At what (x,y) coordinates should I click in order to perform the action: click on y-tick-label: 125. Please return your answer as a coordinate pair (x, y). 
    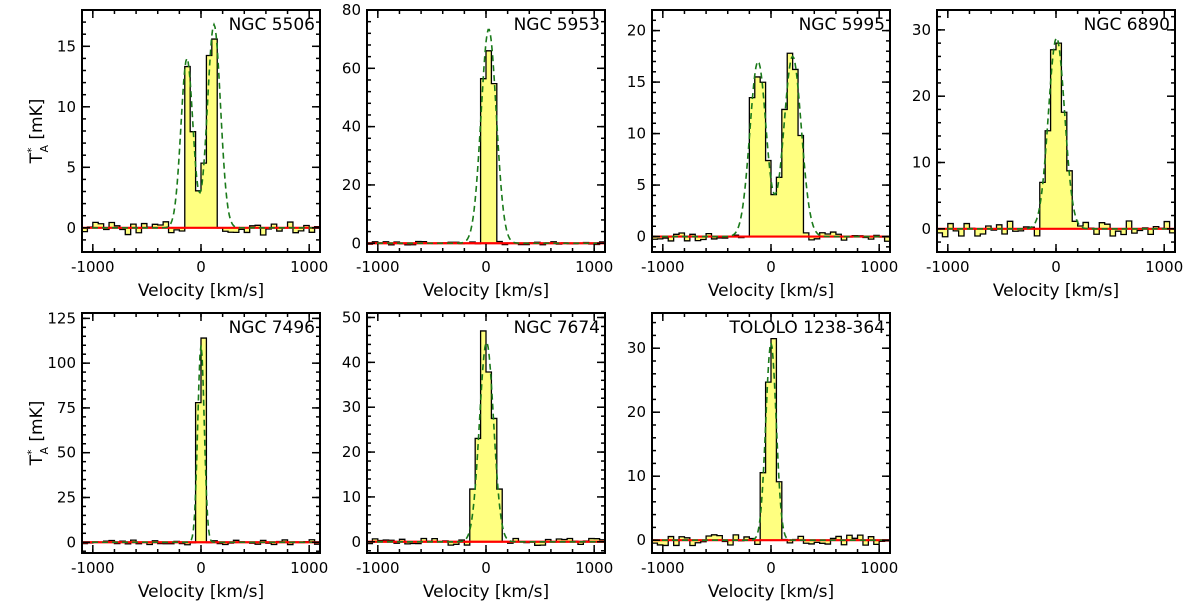
    Looking at the image, I should click on (61, 318).